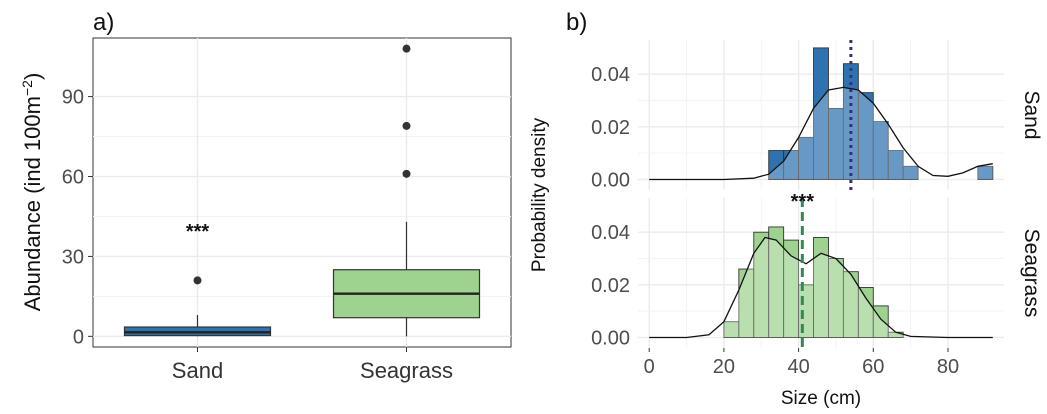  Describe the element at coordinates (798, 367) in the screenshot. I see `x-tick-label: 40` at that location.